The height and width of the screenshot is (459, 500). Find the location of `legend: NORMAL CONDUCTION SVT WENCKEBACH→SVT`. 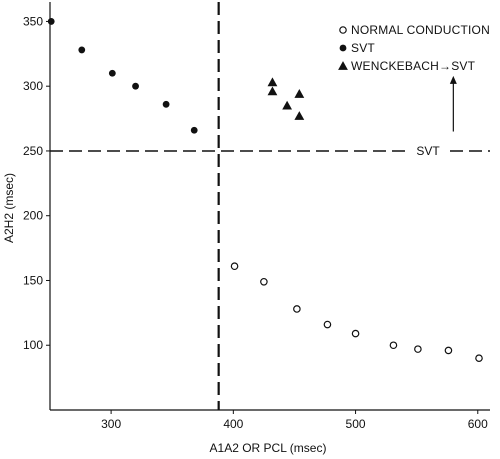

legend: NORMAL CONDUCTION SVT WENCKEBACH→SVT is located at coordinates (414, 48).